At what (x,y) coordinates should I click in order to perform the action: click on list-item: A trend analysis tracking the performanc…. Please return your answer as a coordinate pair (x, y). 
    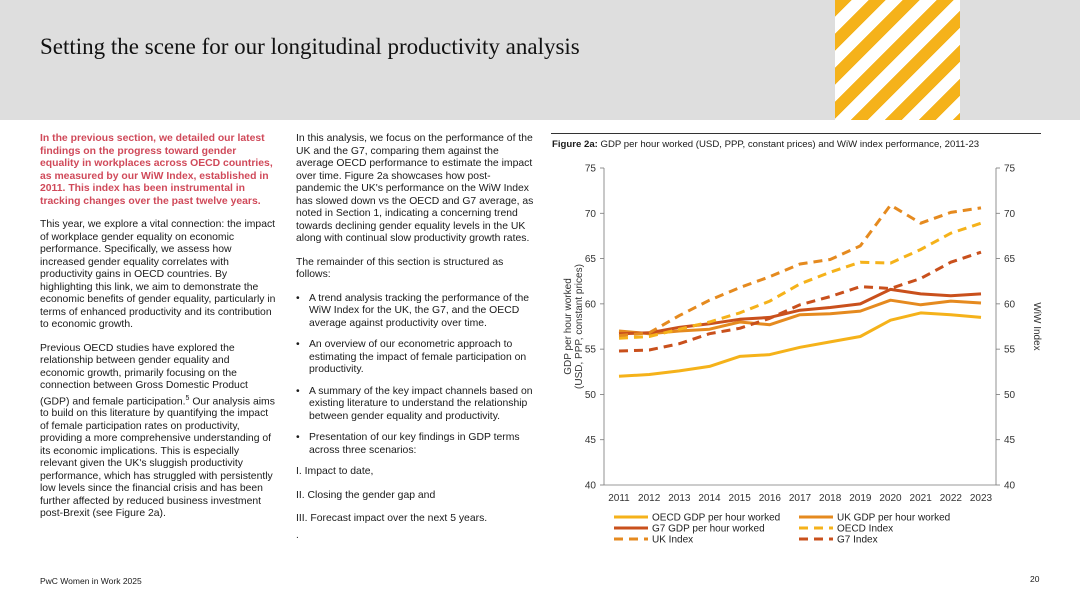
    Looking at the image, I should click on (415, 312).